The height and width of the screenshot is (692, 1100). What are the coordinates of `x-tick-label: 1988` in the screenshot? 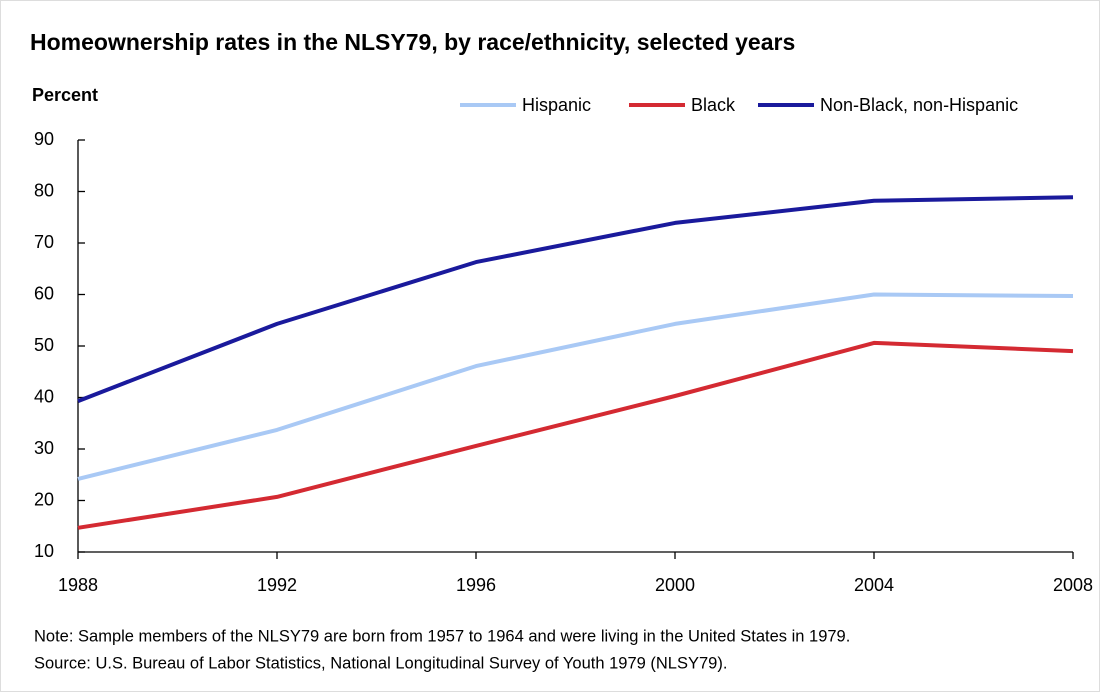 It's located at (78, 585).